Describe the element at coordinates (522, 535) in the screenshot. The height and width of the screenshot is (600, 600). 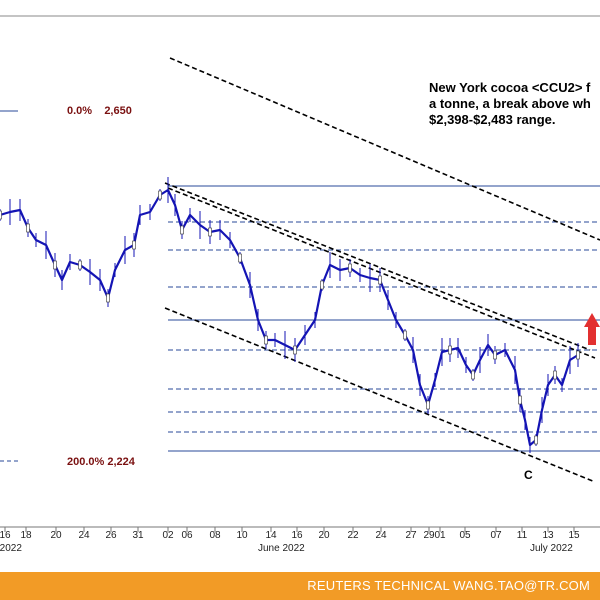
I see `x-tick-label-20: 11` at that location.